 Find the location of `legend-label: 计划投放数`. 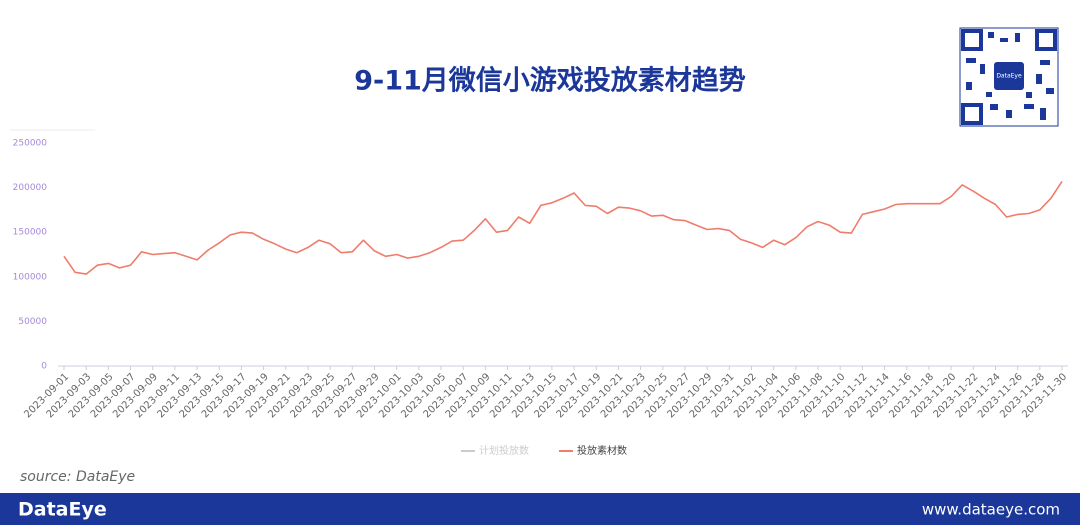

legend-label: 计划投放数 is located at coordinates (504, 450).